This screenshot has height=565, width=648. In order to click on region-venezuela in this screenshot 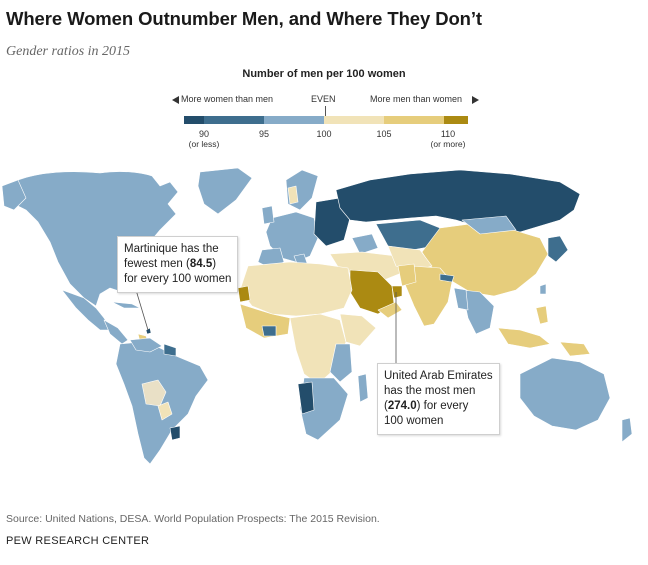, I will do `click(146, 345)`.